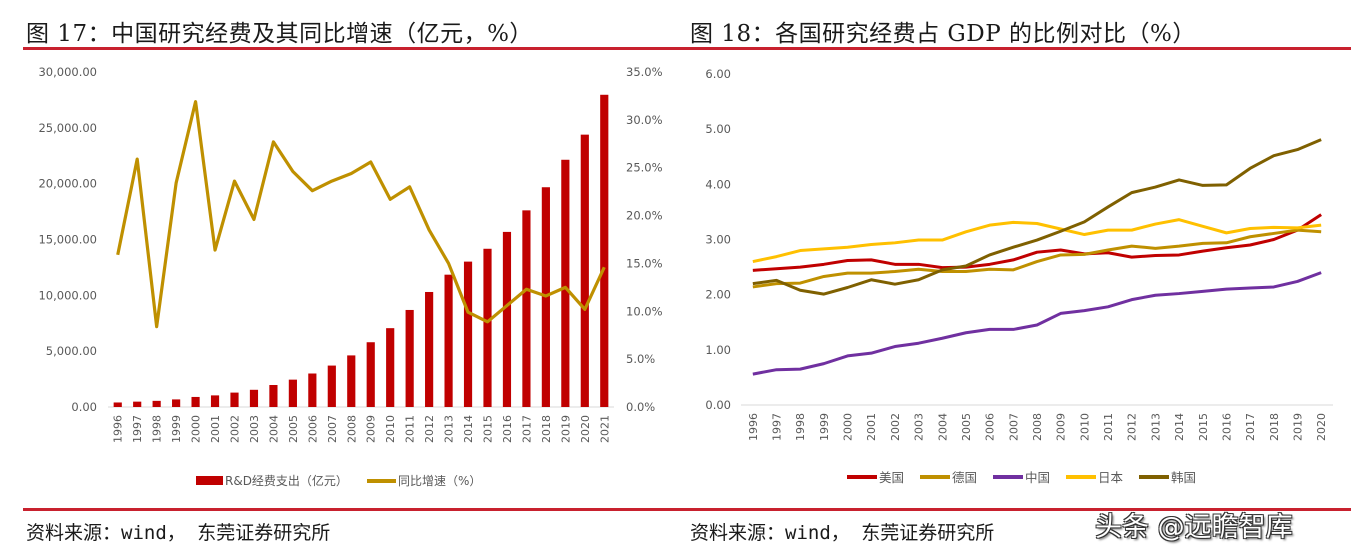  Describe the element at coordinates (964, 477) in the screenshot. I see `legend-label-series-1: 德国` at that location.